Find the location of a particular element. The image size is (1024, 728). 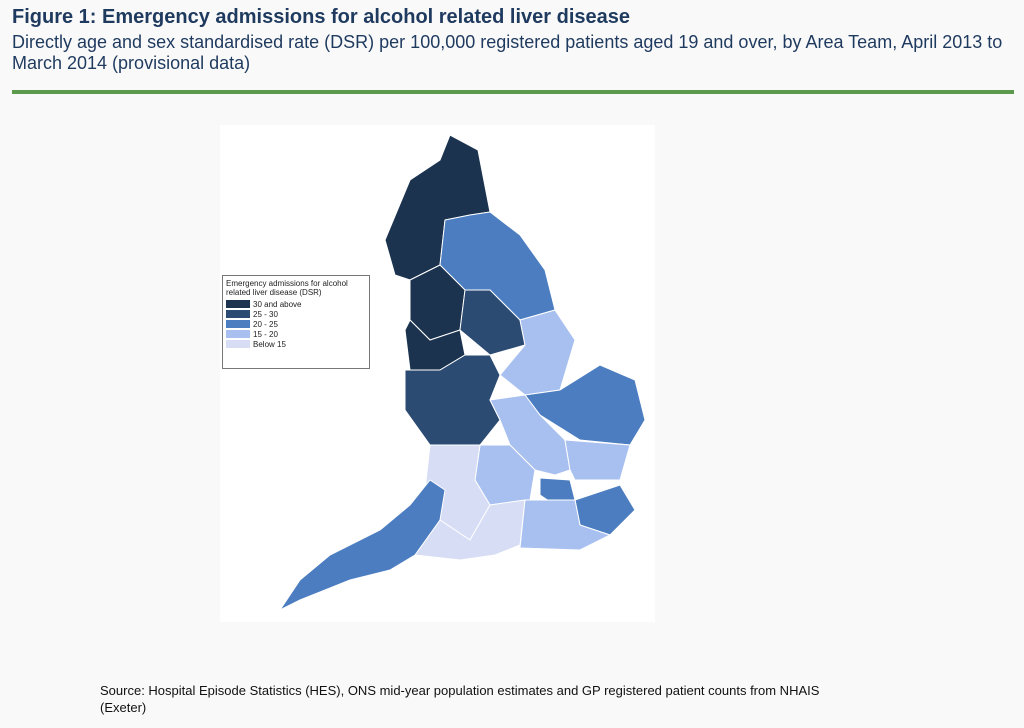

legend-item: 30 and above is located at coordinates (296, 304).